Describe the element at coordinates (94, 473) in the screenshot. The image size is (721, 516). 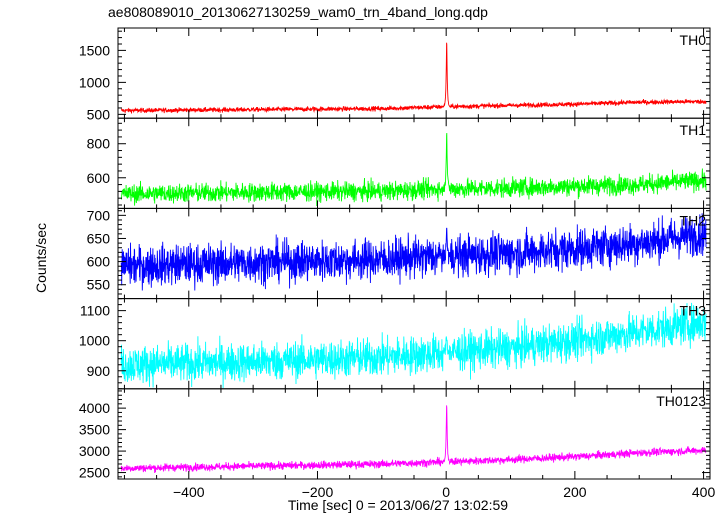
I see `y-tick-label: 2500` at that location.